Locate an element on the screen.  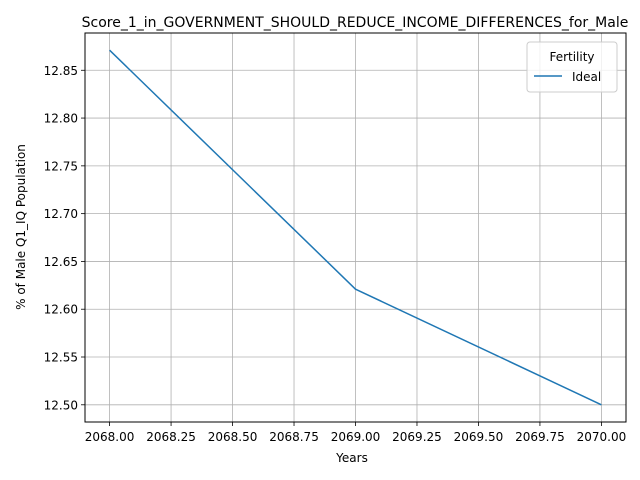
y-axis-label: % of Male Q1_IQ Population is located at coordinates (21, 227).